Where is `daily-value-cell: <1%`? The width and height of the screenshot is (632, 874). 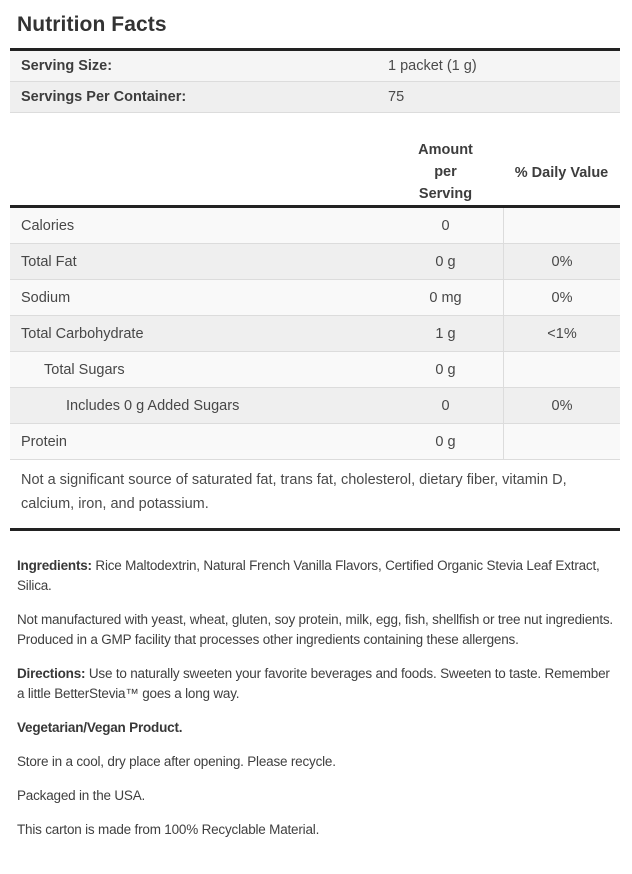
daily-value-cell: <1% is located at coordinates (561, 334).